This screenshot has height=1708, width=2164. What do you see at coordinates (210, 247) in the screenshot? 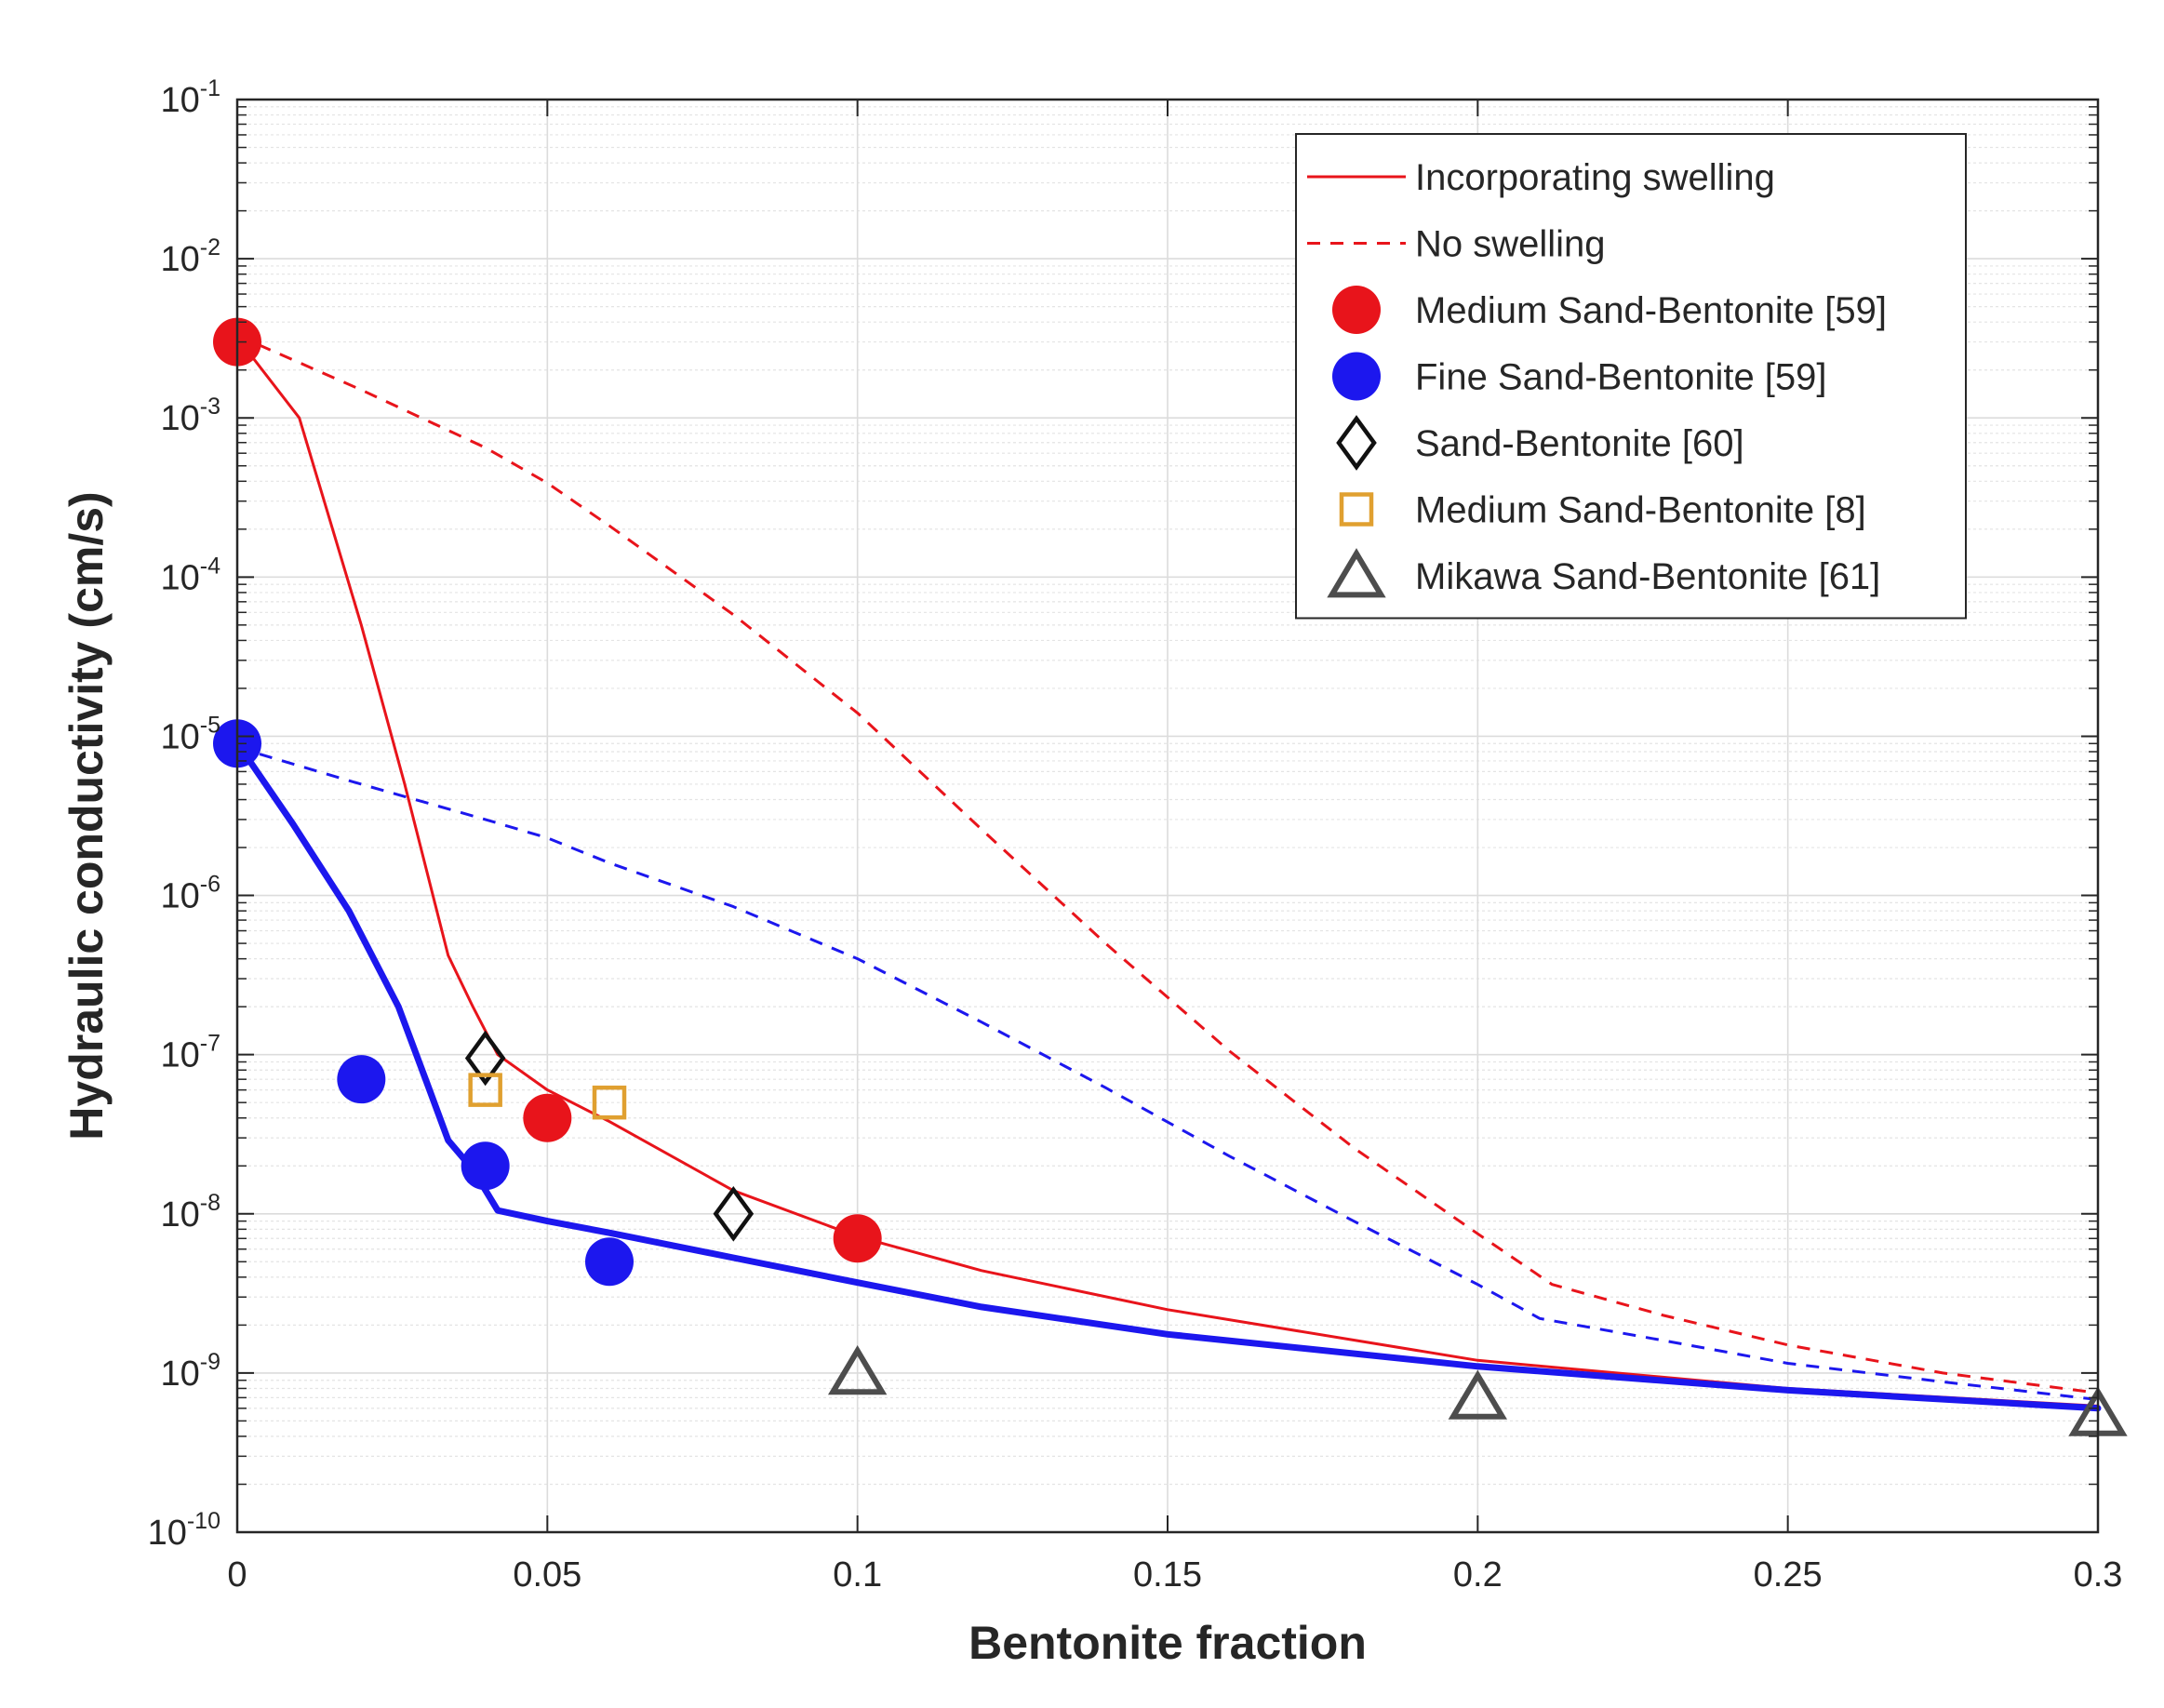
I see `y-tick-exponent: -2` at bounding box center [210, 247].